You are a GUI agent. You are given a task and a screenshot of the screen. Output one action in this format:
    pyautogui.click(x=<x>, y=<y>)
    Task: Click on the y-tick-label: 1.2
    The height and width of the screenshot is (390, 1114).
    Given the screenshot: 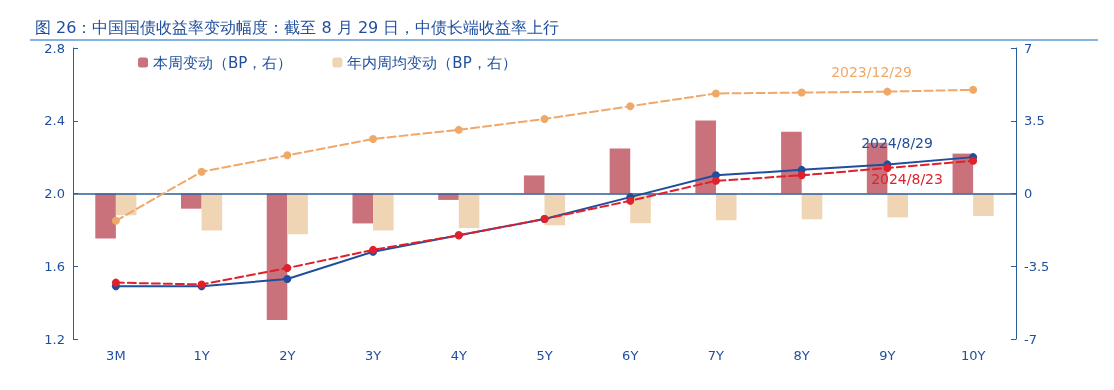 What is the action you would take?
    pyautogui.click(x=54, y=339)
    